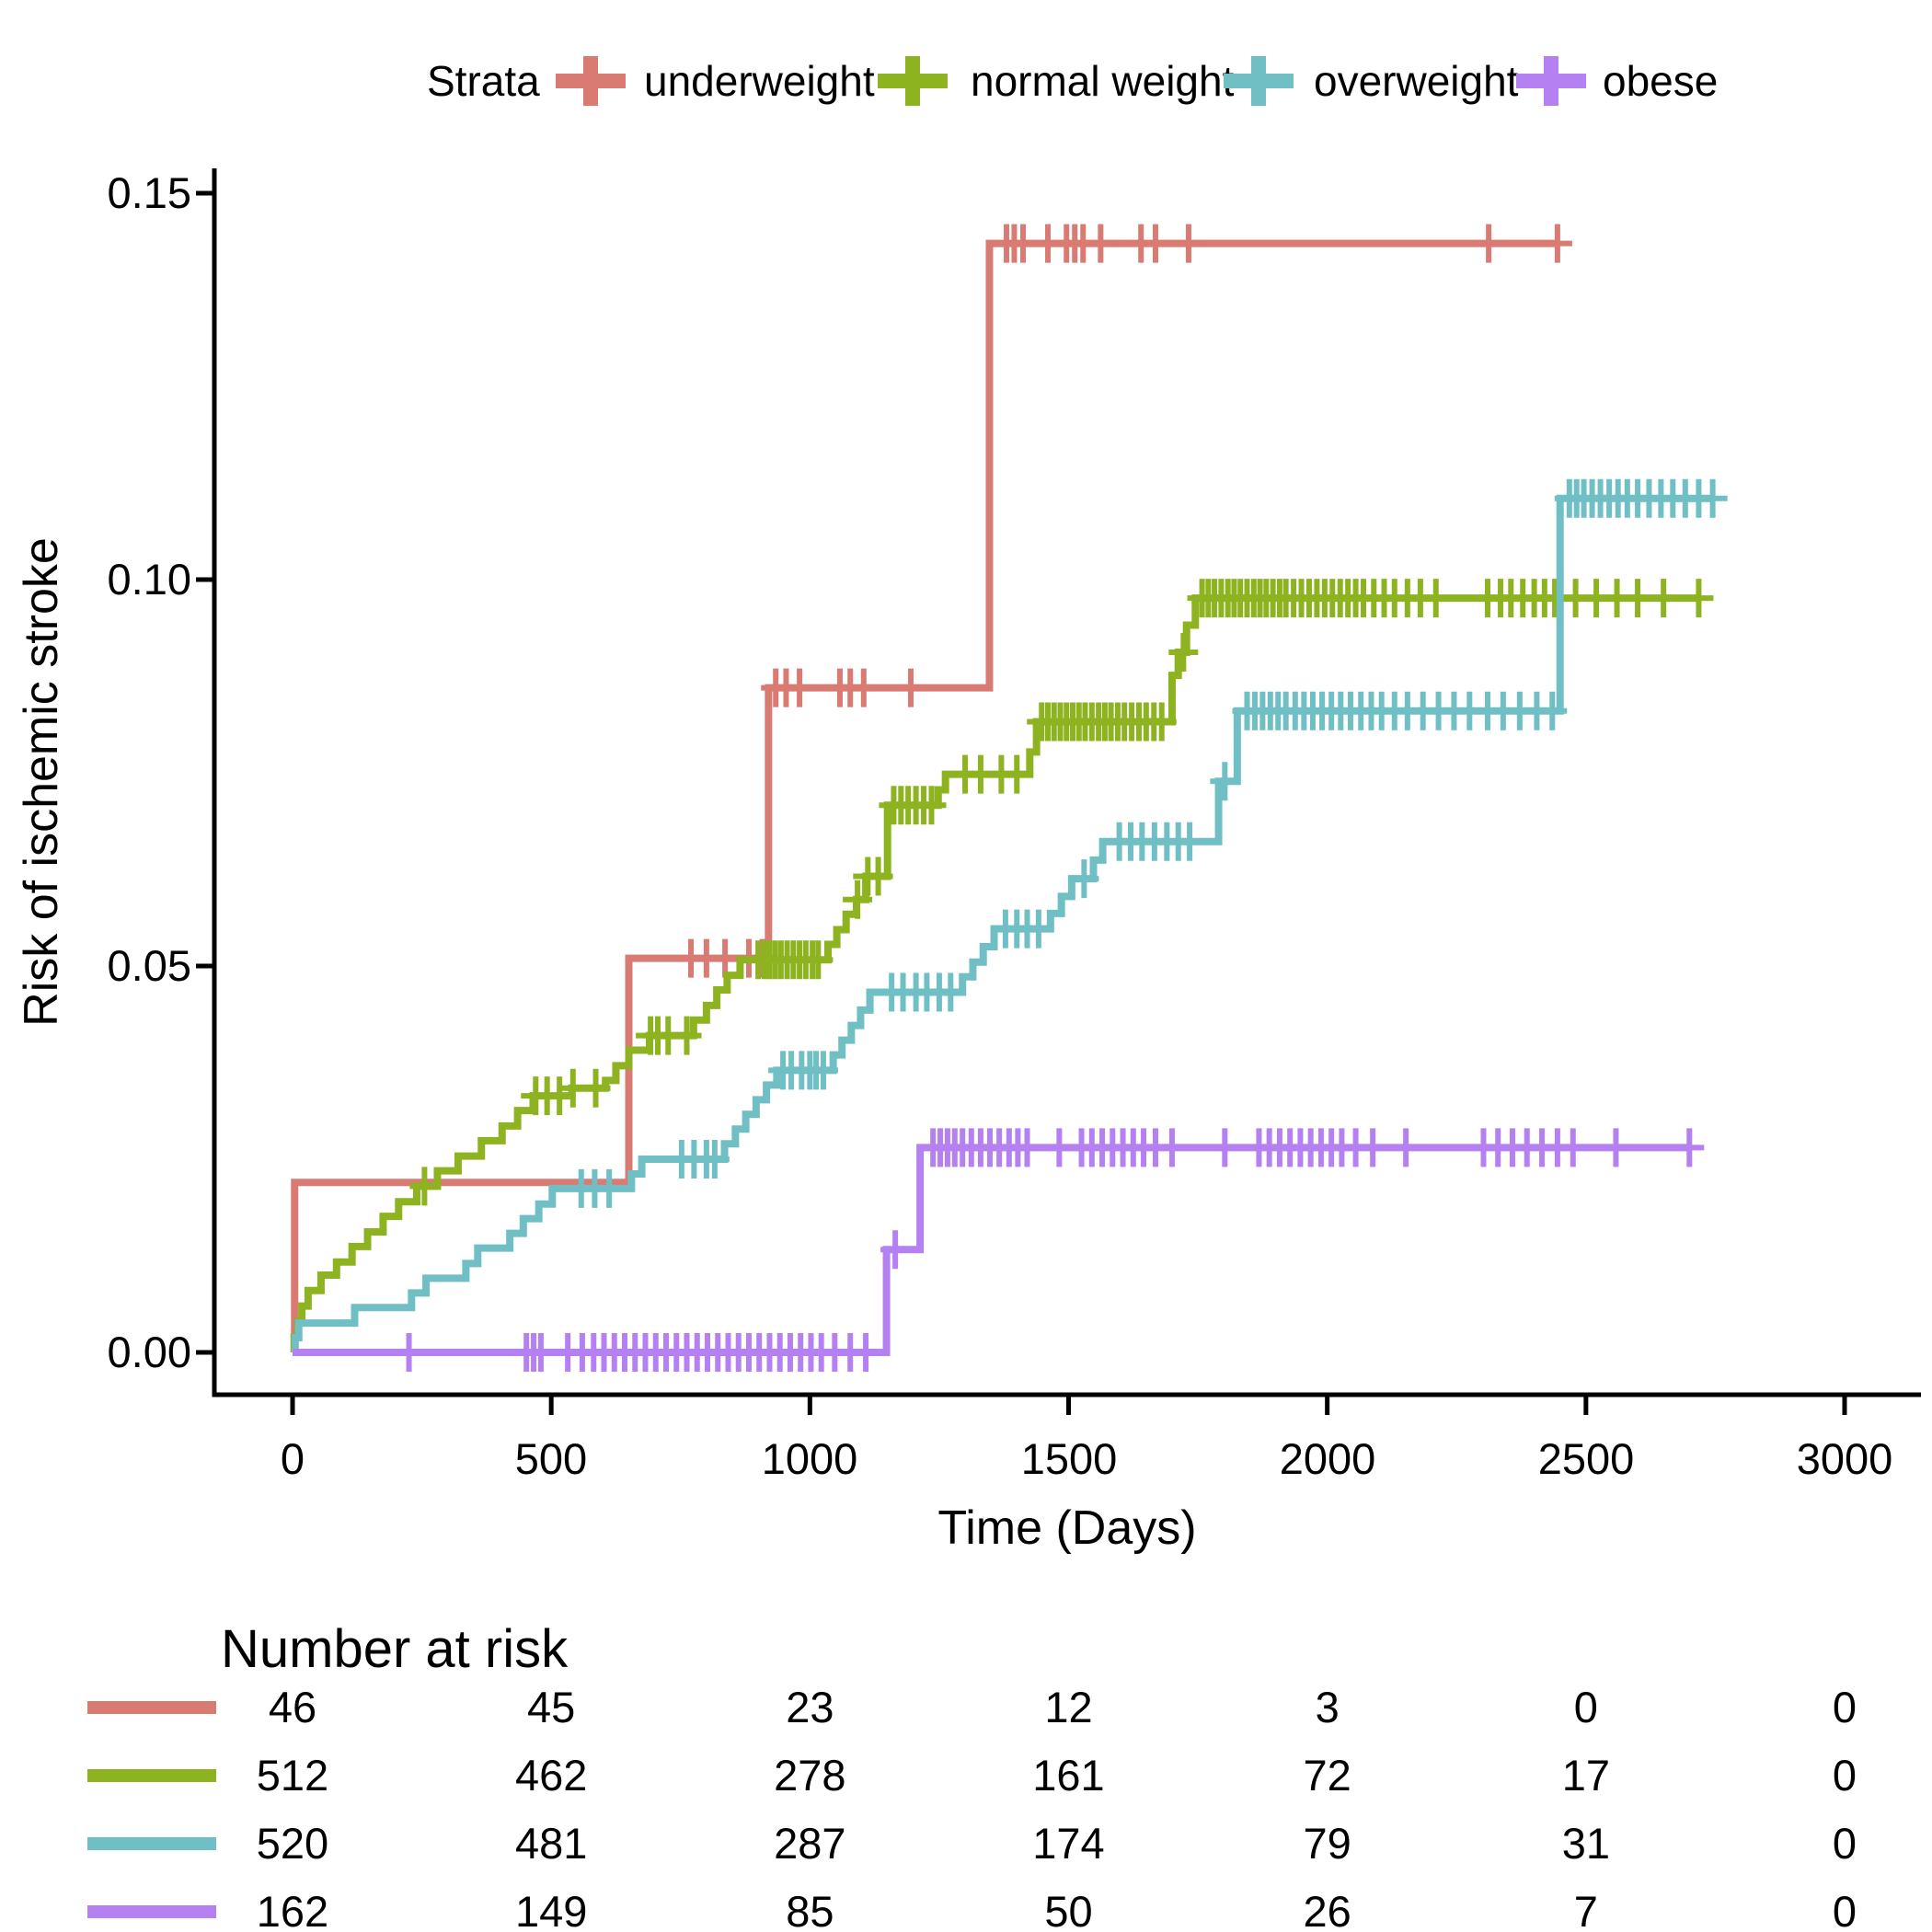 The width and height of the screenshot is (1932, 1932). What do you see at coordinates (551, 1775) in the screenshot?
I see `risk-count-normal-weight-t500: 462` at bounding box center [551, 1775].